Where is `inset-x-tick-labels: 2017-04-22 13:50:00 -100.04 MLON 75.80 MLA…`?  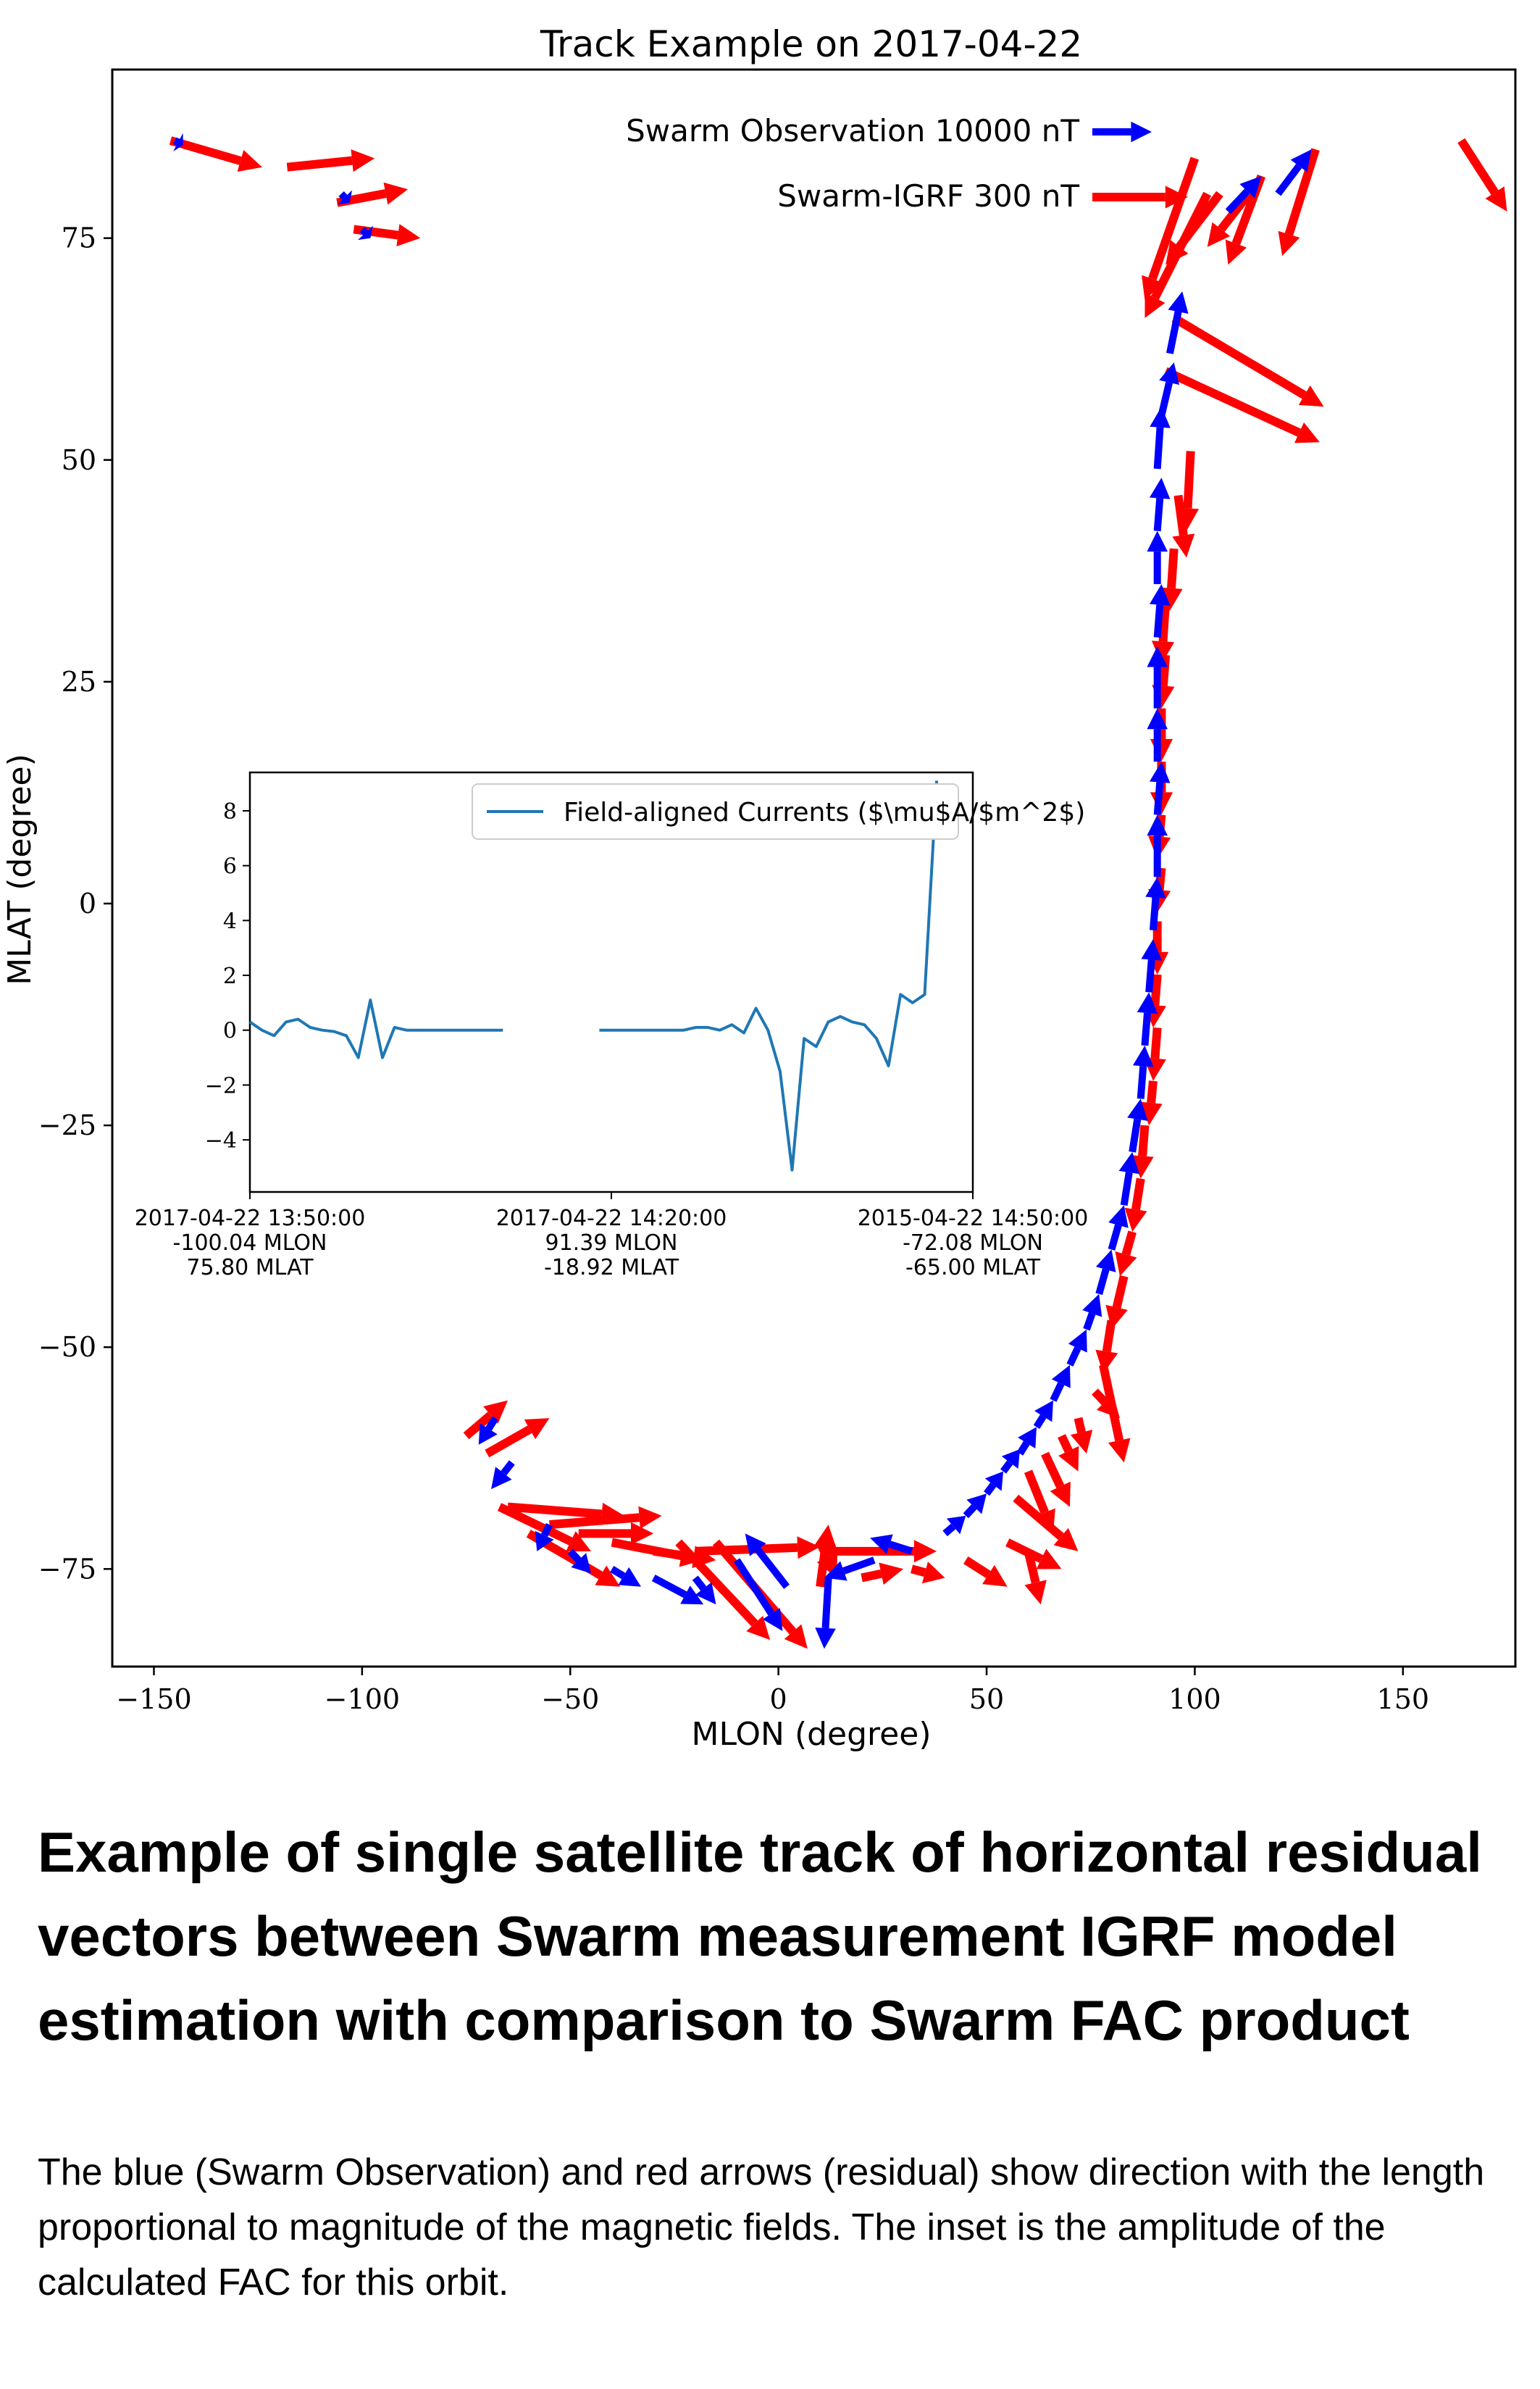 inset-x-tick-labels: 2017-04-22 13:50:00 -100.04 MLON 75.80 MLA… is located at coordinates (612, 1243).